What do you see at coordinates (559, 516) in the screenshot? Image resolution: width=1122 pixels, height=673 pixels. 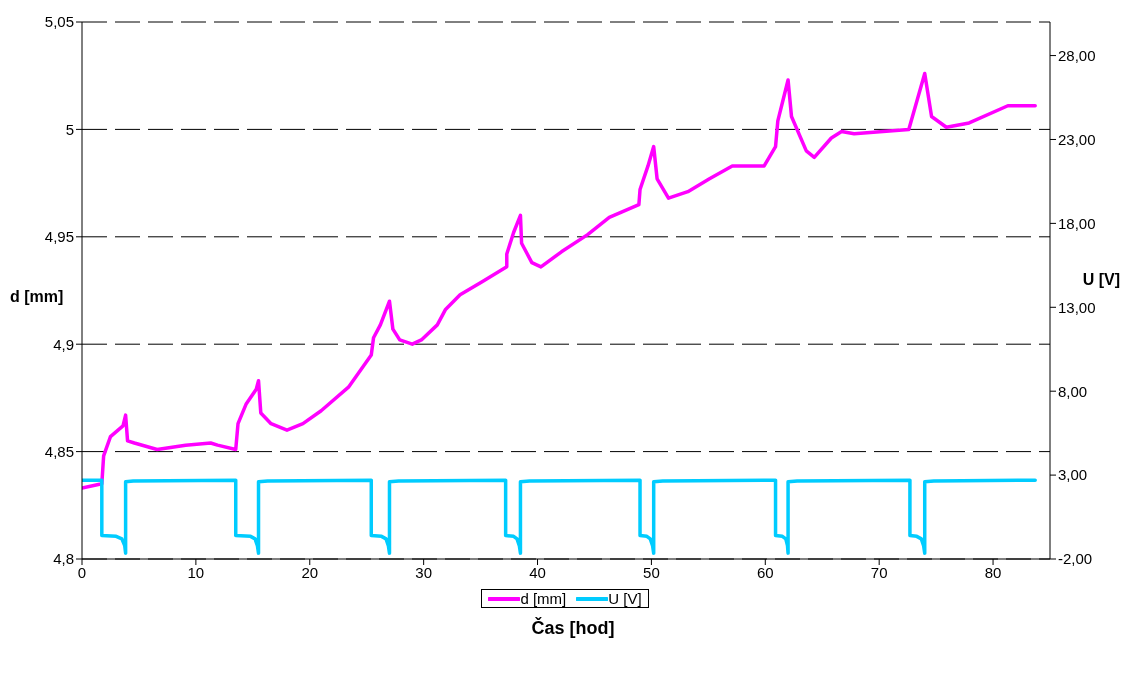 I see `line-series` at bounding box center [559, 516].